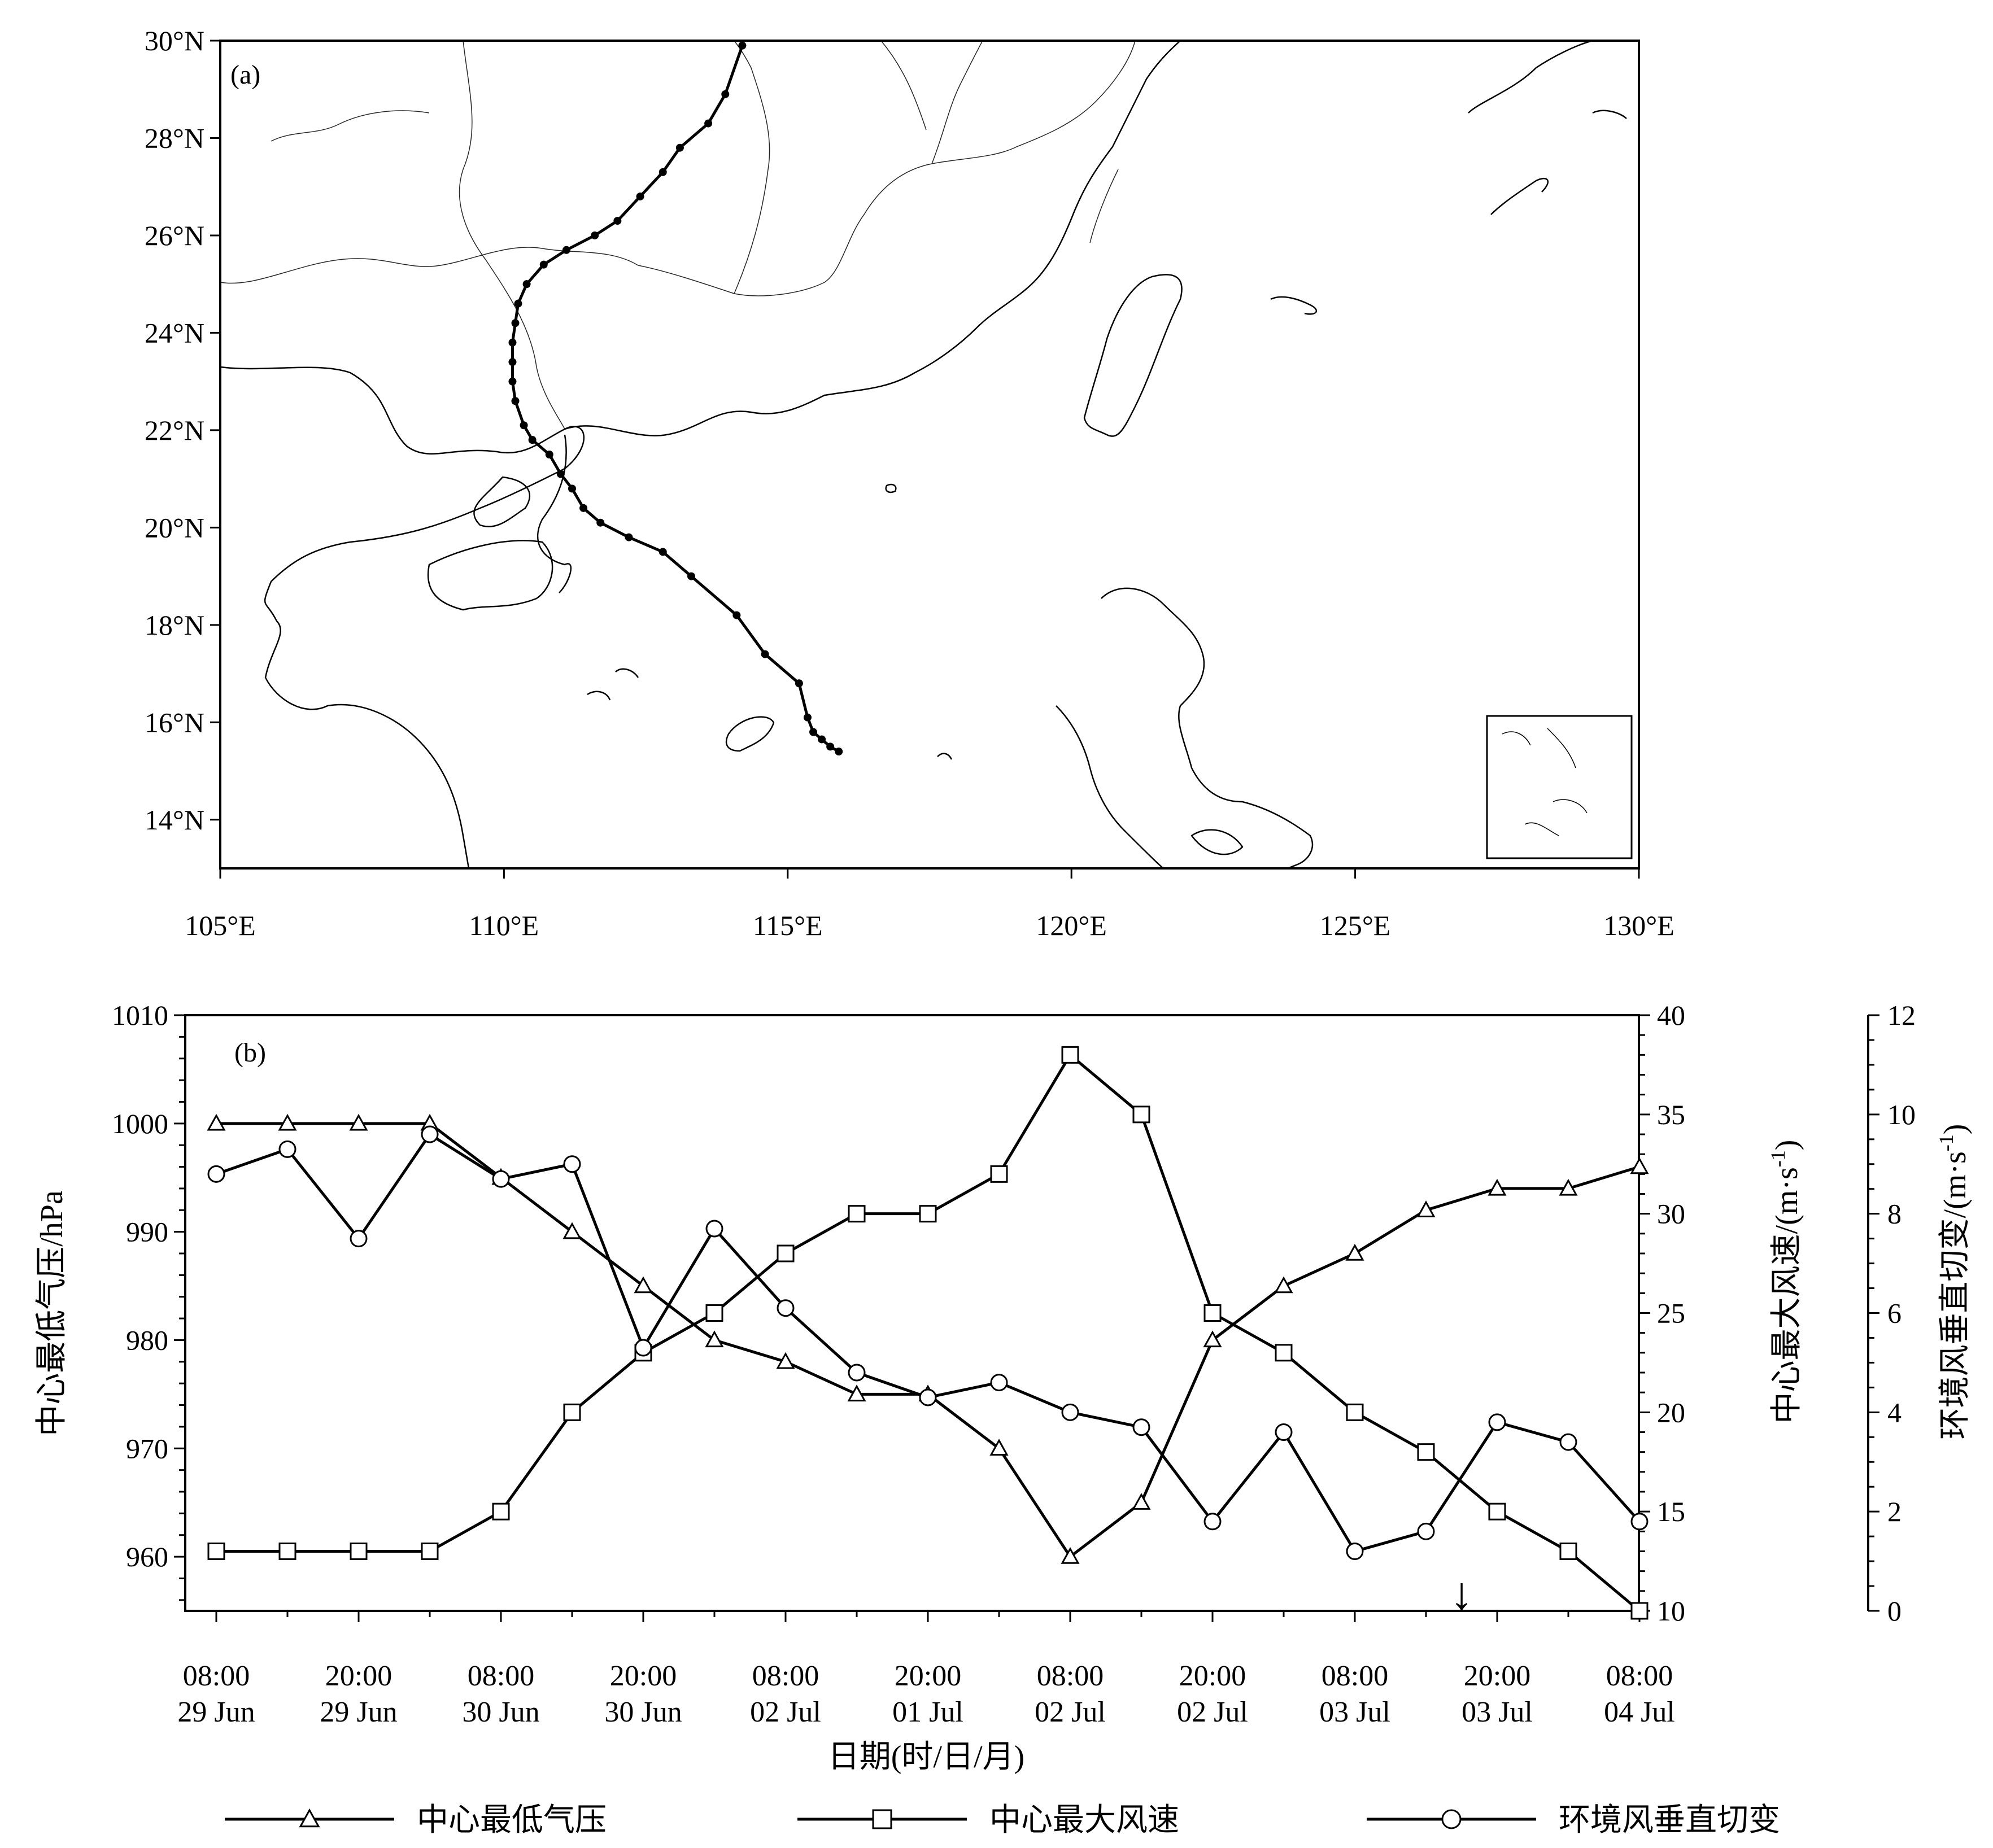 This screenshot has width=1993, height=1848. What do you see at coordinates (1786, 1145) in the screenshot?
I see `y-right1-label-close: )` at bounding box center [1786, 1145].